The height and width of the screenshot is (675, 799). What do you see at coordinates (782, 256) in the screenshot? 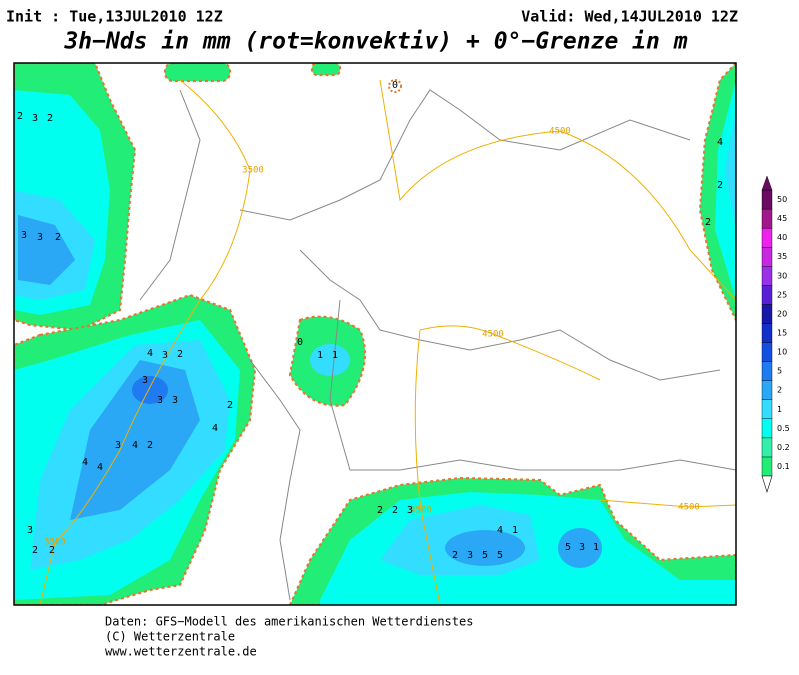
I see `legend-label: 35` at bounding box center [782, 256].